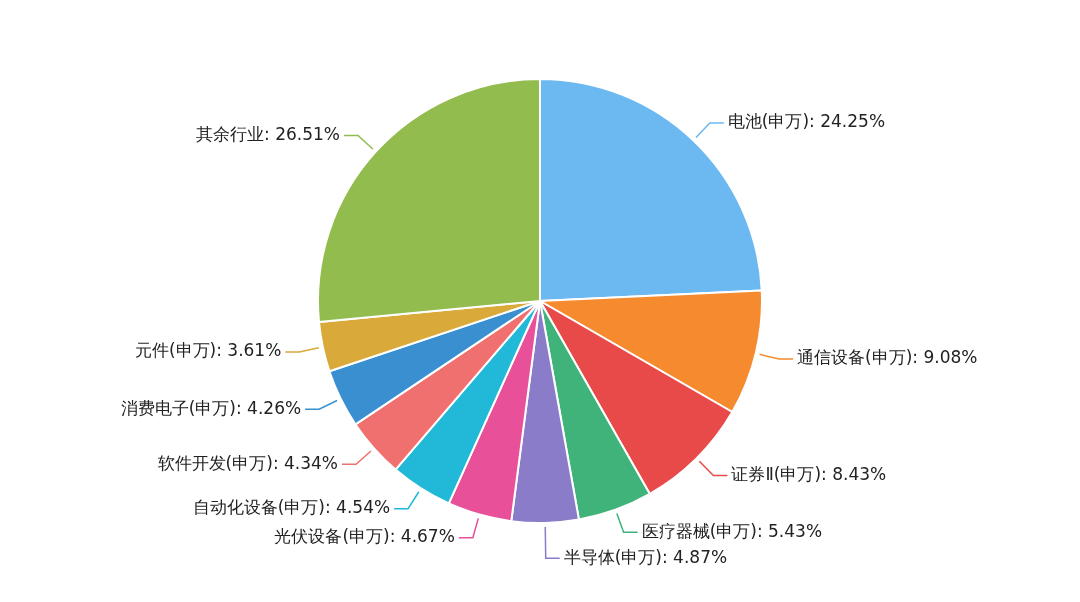  Describe the element at coordinates (806, 121) in the screenshot. I see `slice-label: 电池(申万): 24.25%` at that location.